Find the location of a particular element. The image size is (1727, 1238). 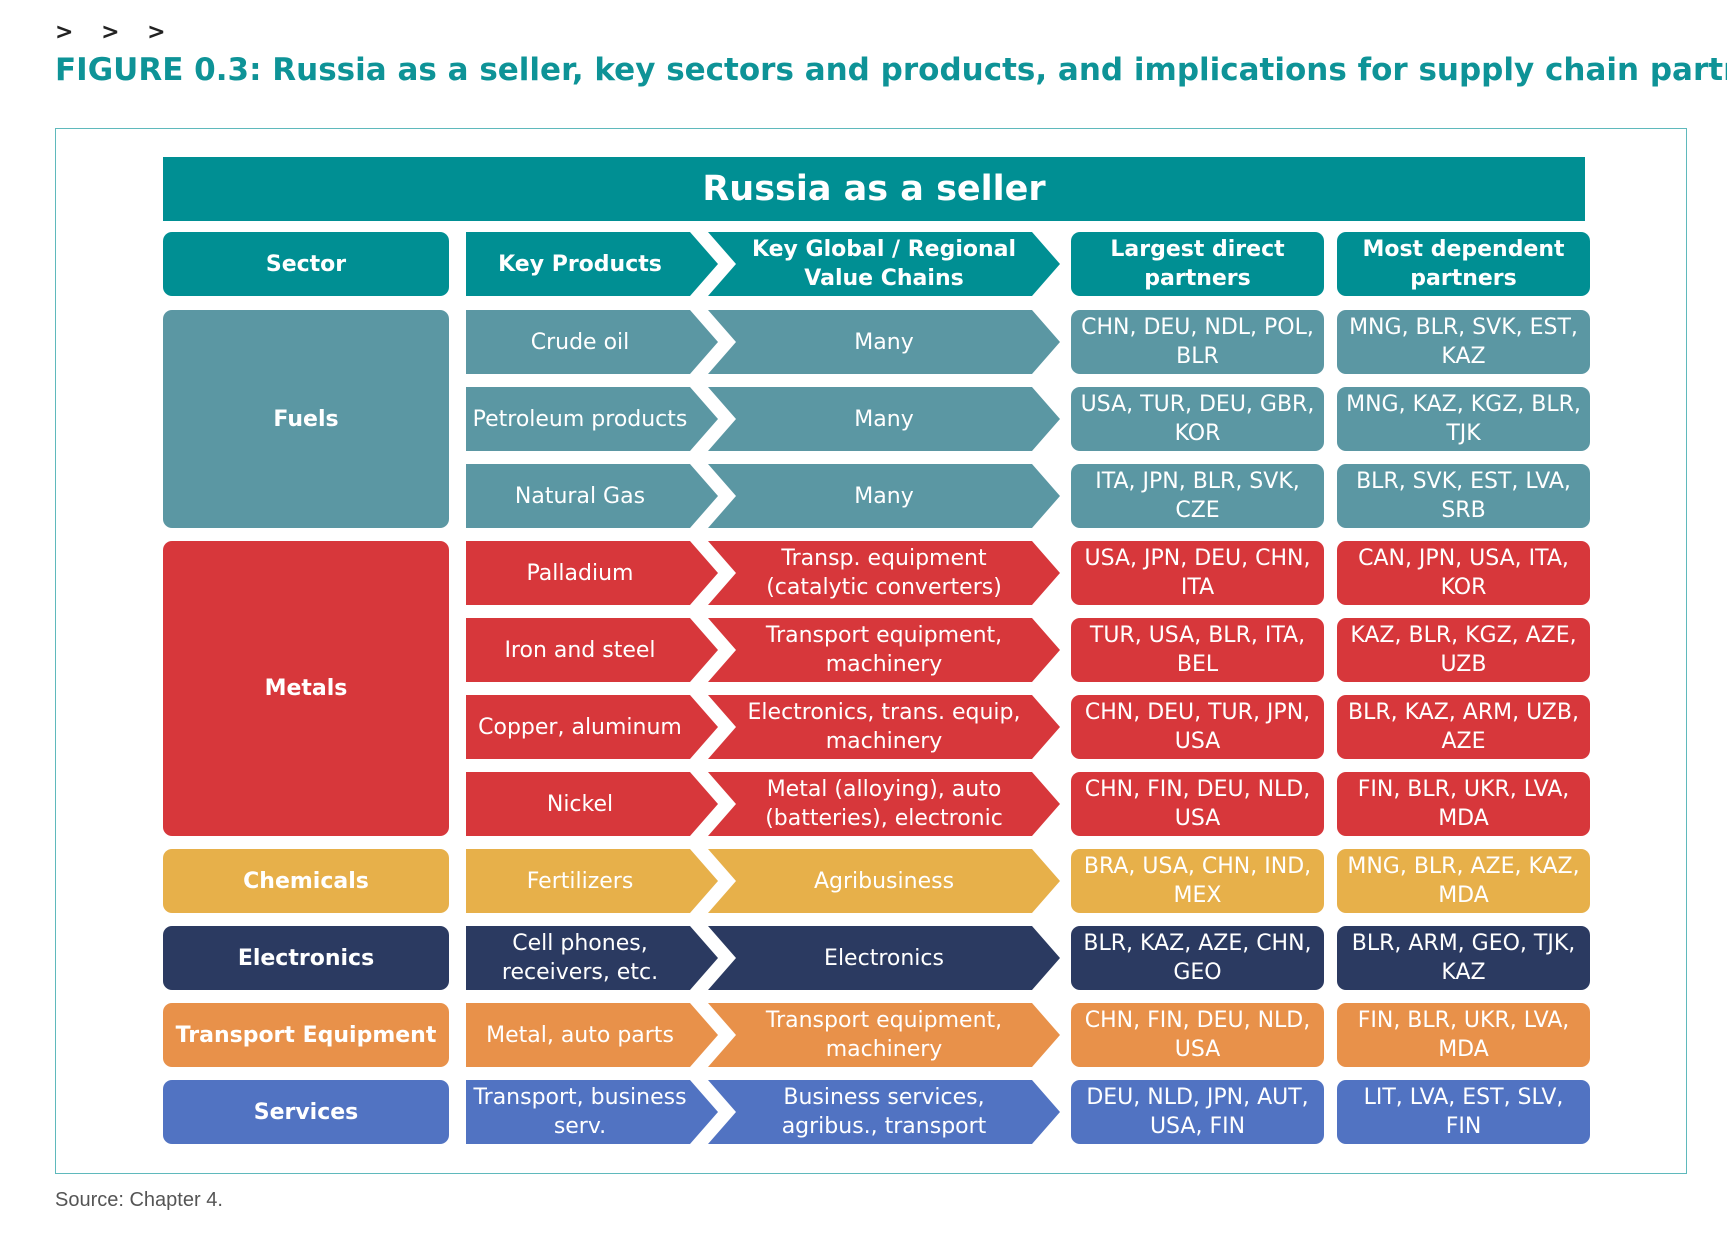

direct-partners-cell: ITA, JPN, BLR, SVK, CZE is located at coordinates (1197, 496).